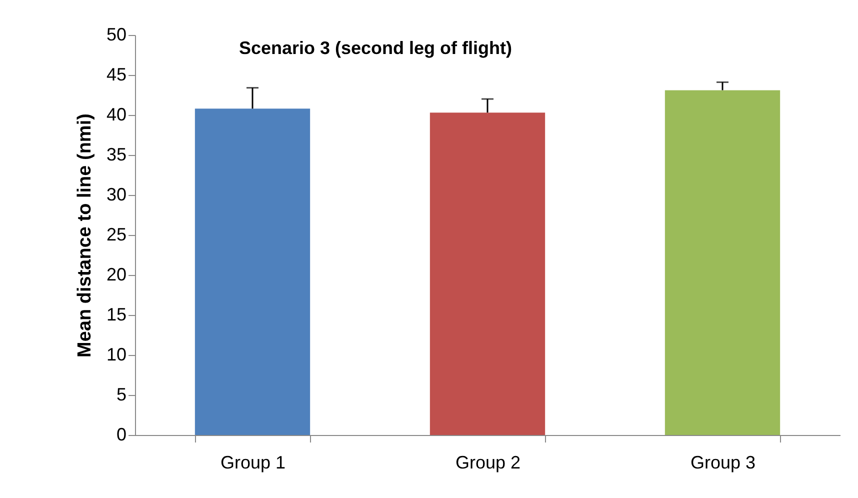 The width and height of the screenshot is (858, 498). I want to click on y-tick-label: 40, so click(116, 114).